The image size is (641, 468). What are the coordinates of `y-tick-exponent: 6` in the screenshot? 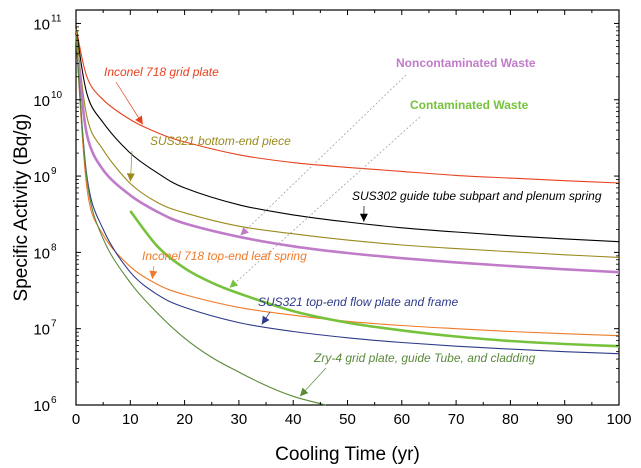 It's located at (54, 400).